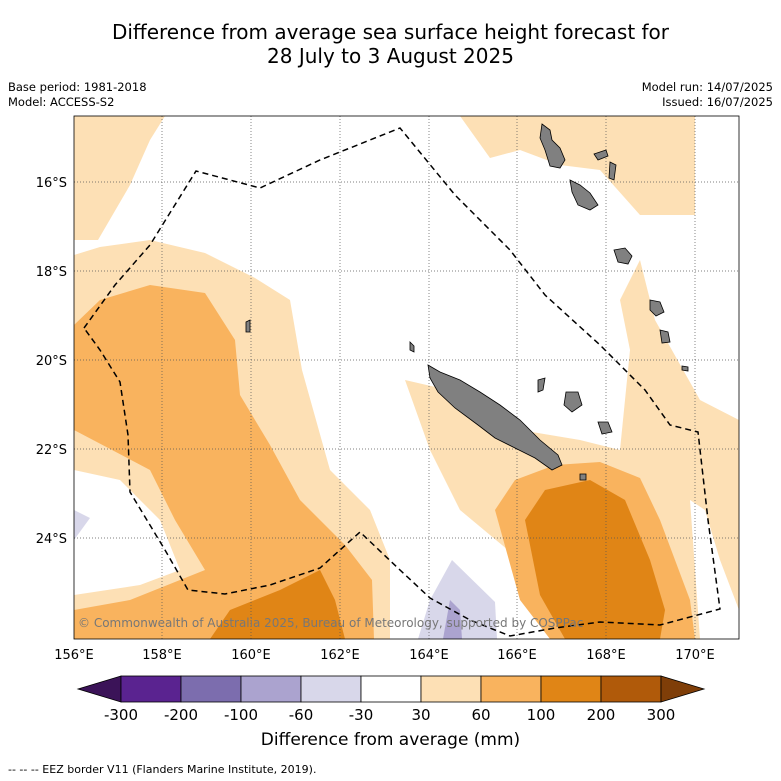 This screenshot has width=781, height=781. I want to click on meta-left: Base period: 1981-2018 Model: ACCESS-S2, so click(77, 95).